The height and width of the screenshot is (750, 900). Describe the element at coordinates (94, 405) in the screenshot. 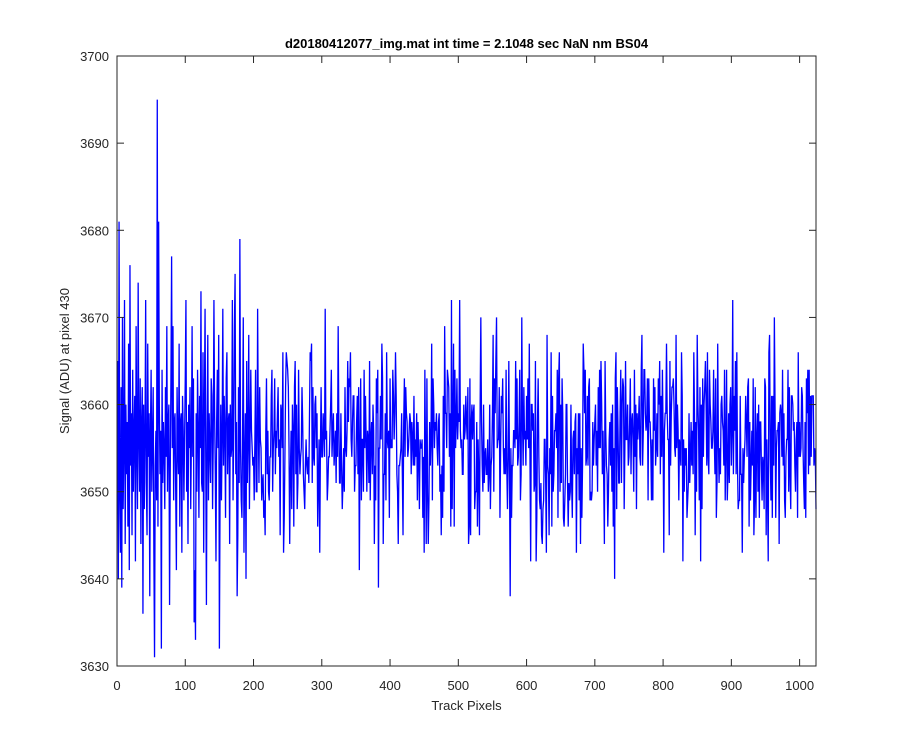

I see `y-tick-label: 3660` at that location.